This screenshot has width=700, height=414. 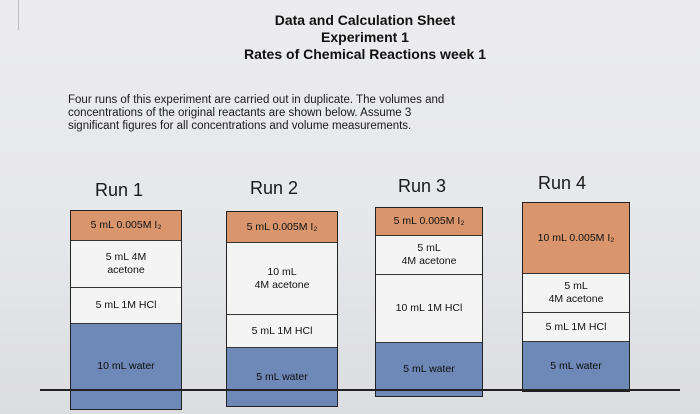 I want to click on run-1-hcl-cell: 5 mL 1M HCl, so click(x=126, y=306).